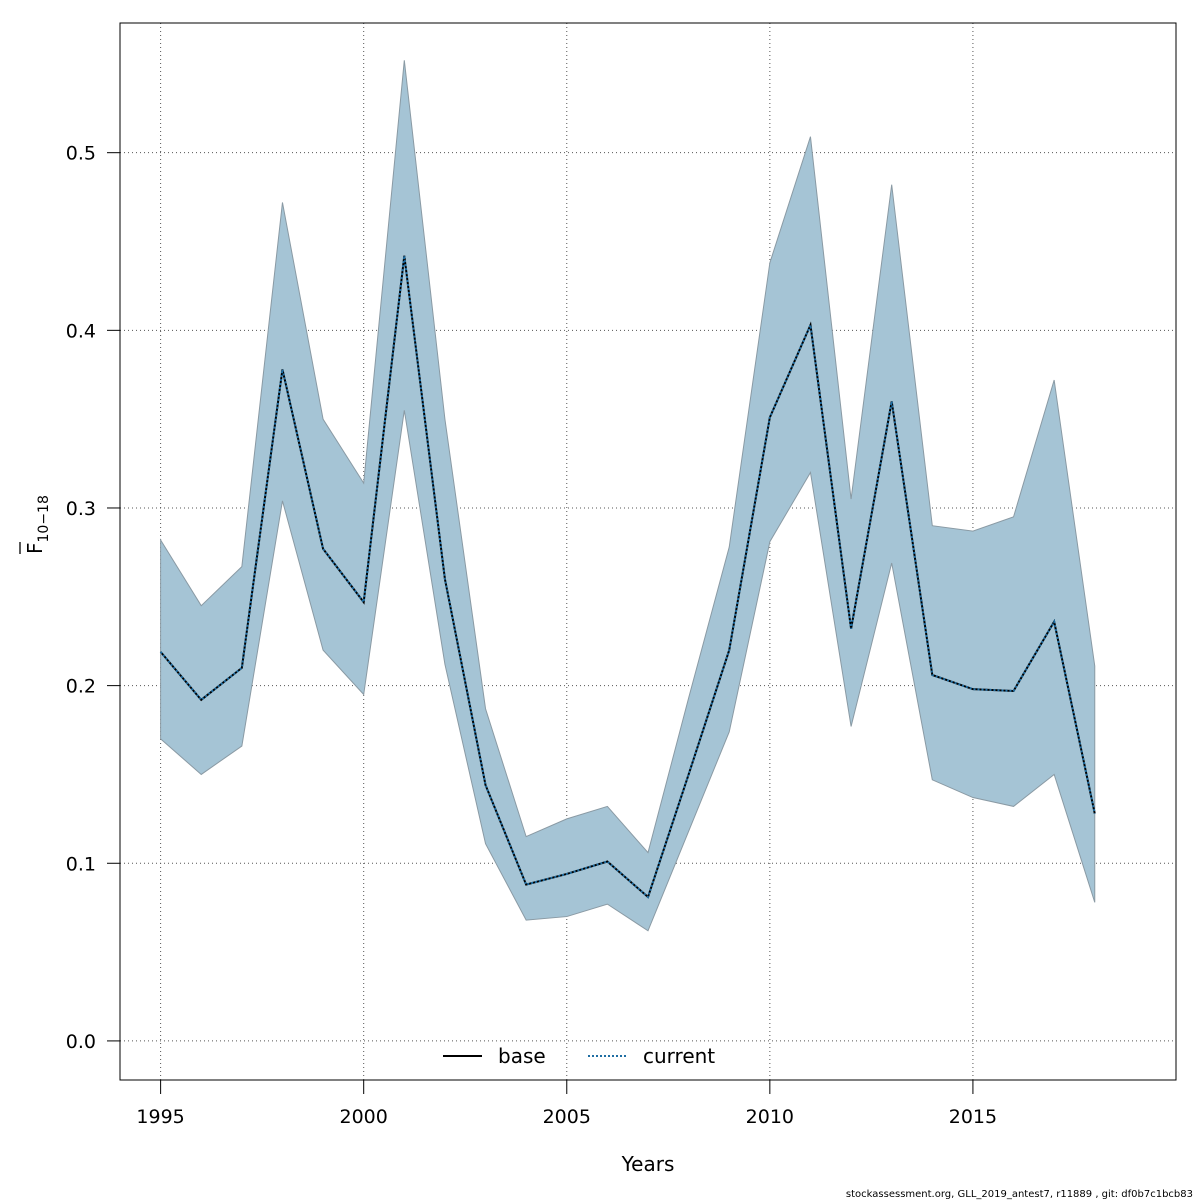 The width and height of the screenshot is (1200, 1200). Describe the element at coordinates (81, 154) in the screenshot. I see `y-tick-label-5: 0.5` at that location.